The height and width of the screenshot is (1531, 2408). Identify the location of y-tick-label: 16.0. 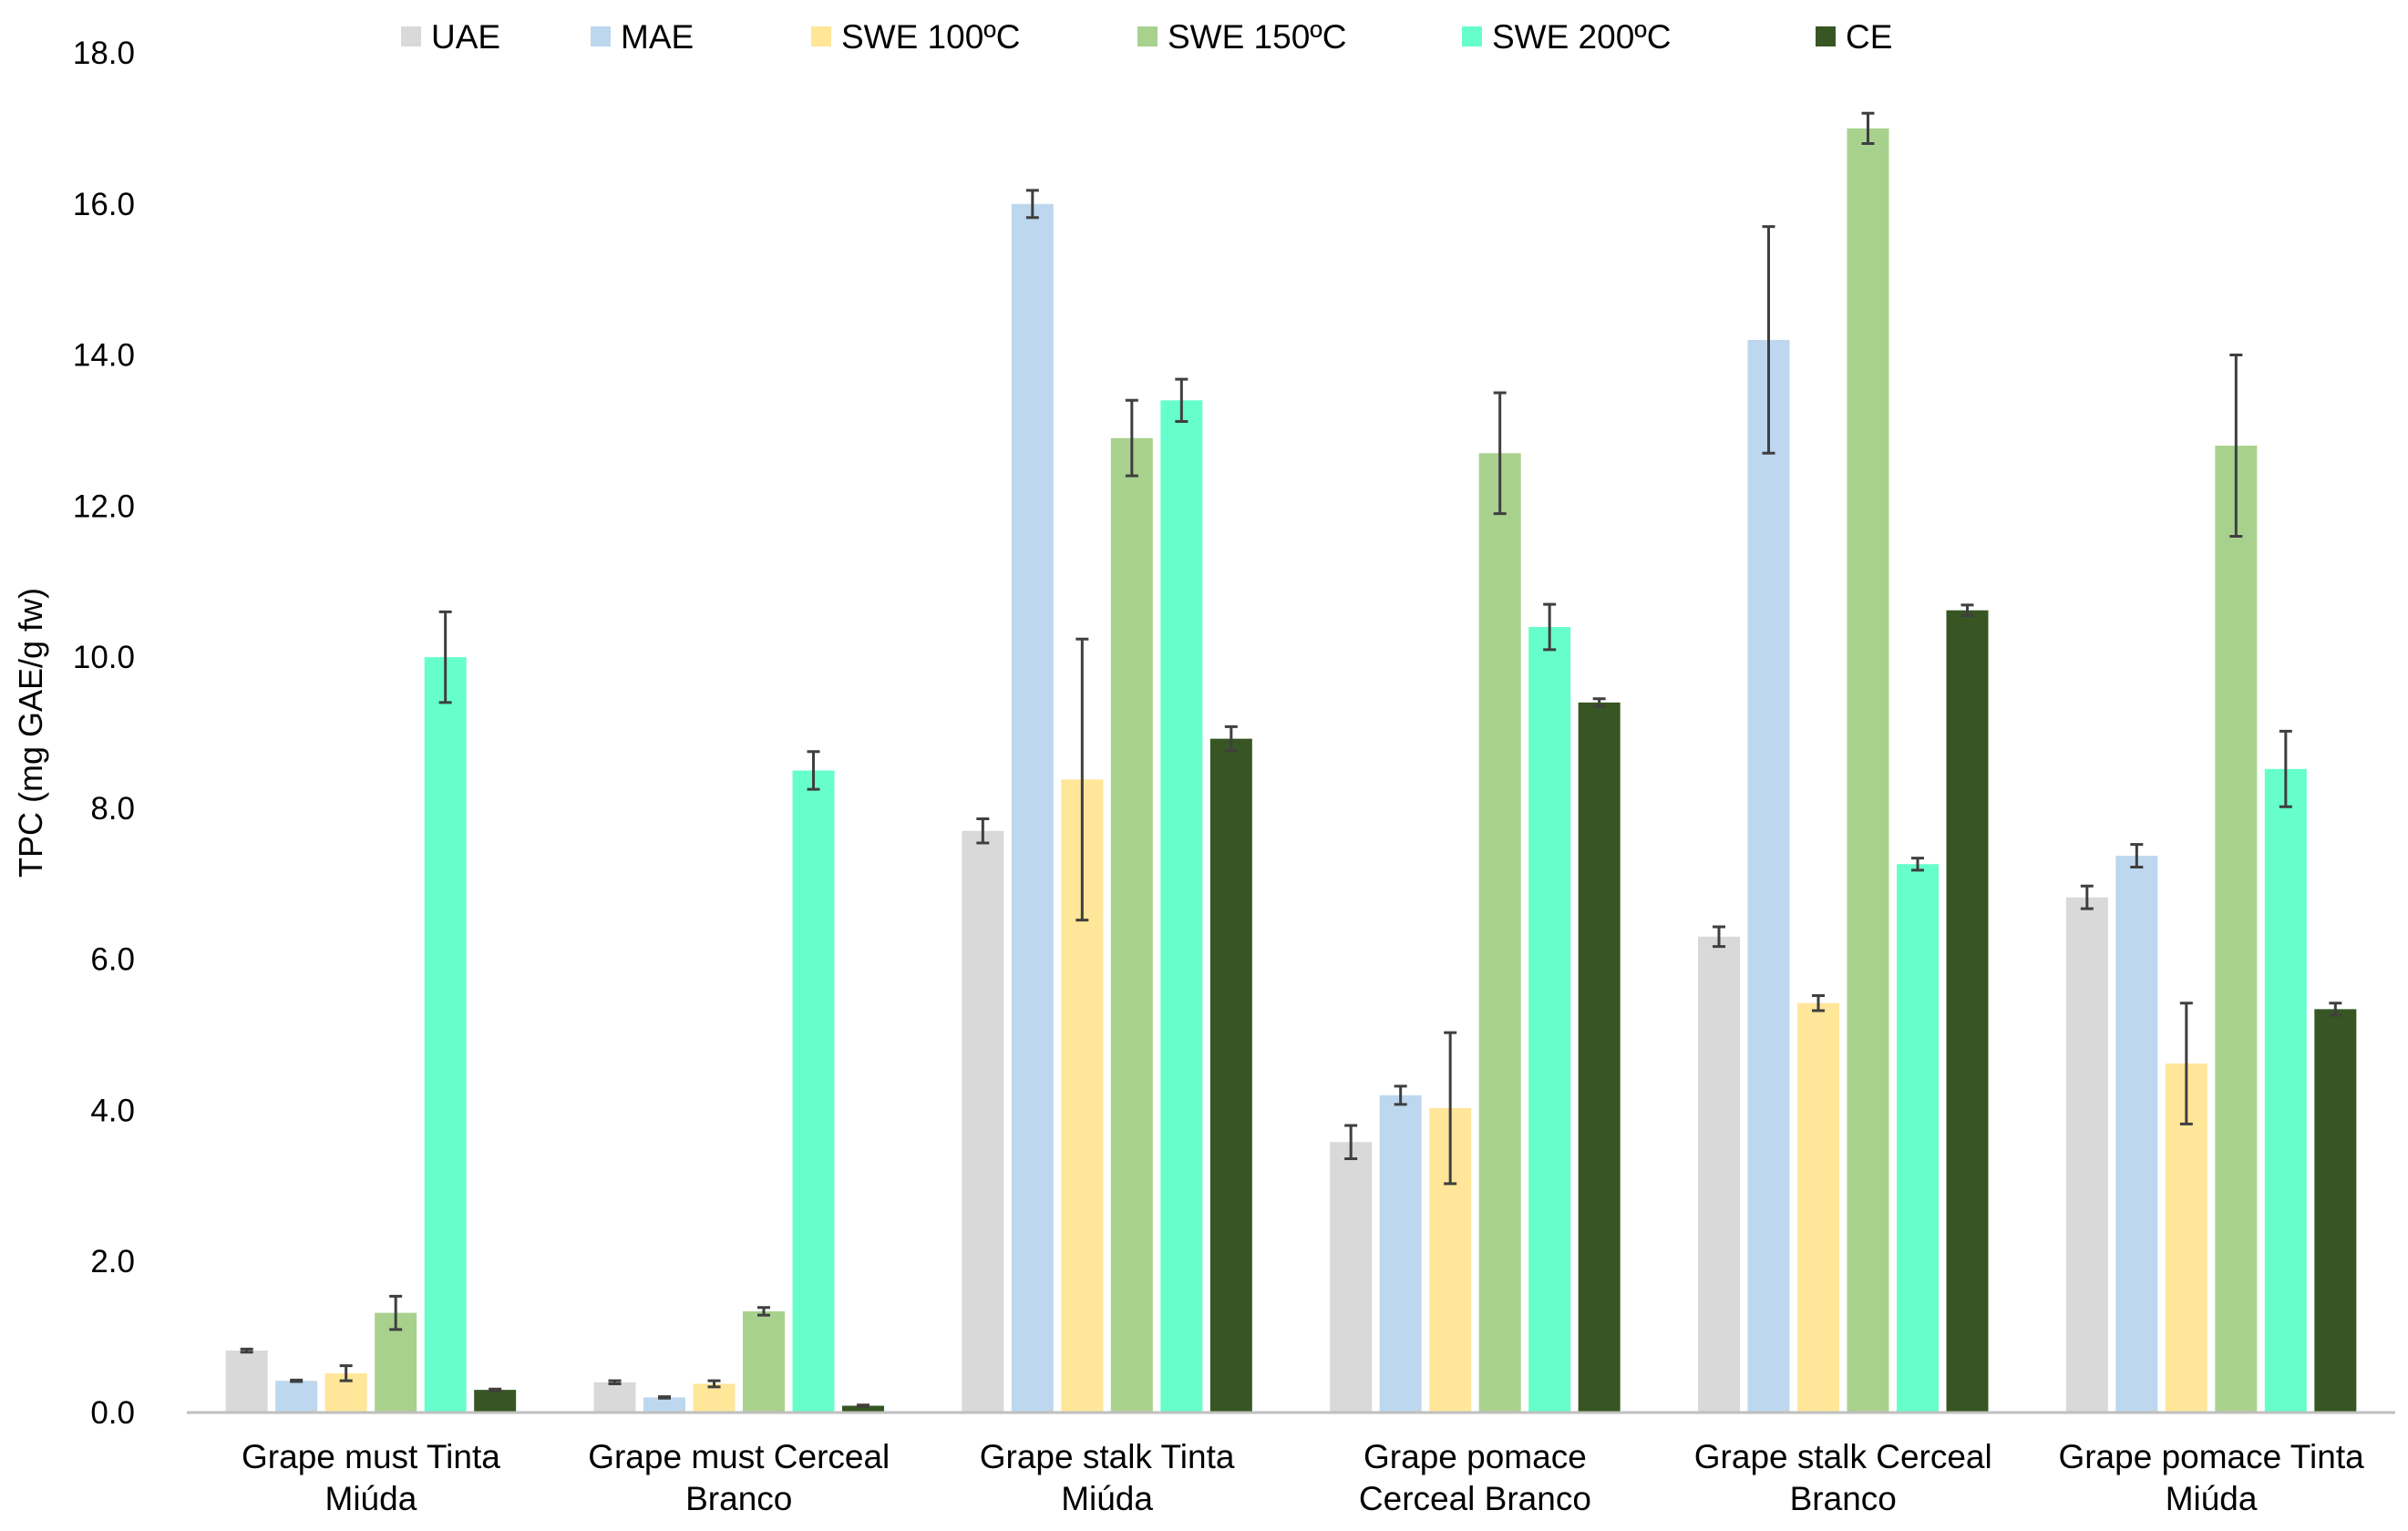
(104, 204).